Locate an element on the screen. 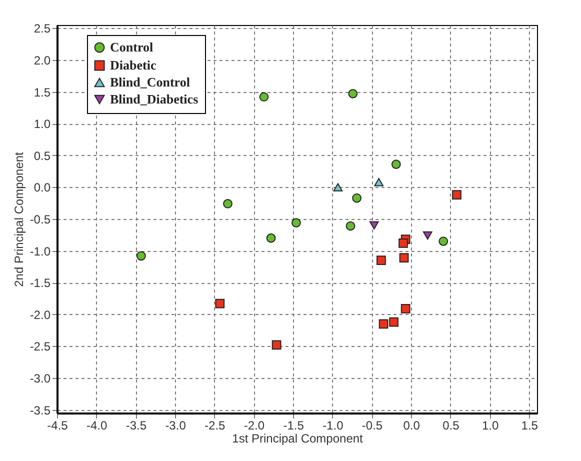 The image size is (581, 461). y-tick-label: -1.5 is located at coordinates (40, 283).